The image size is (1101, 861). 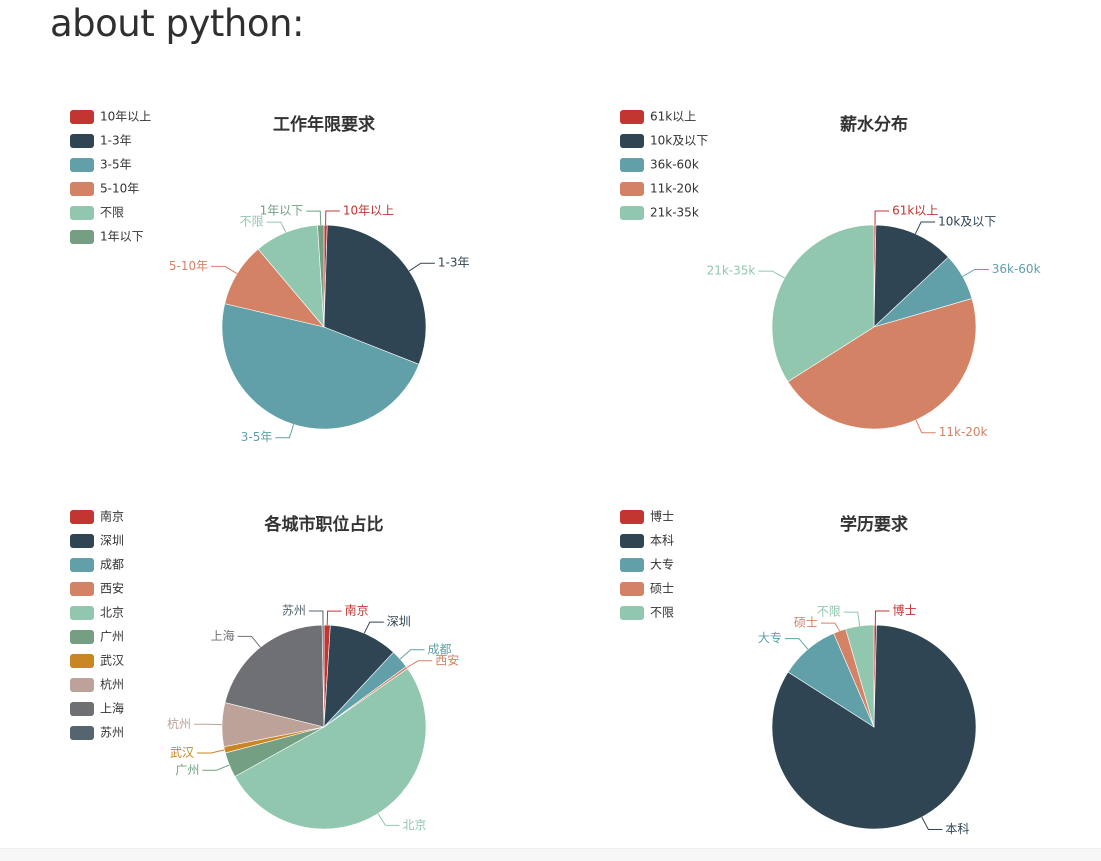 What do you see at coordinates (97, 685) in the screenshot?
I see `legend-item: 杭州` at bounding box center [97, 685].